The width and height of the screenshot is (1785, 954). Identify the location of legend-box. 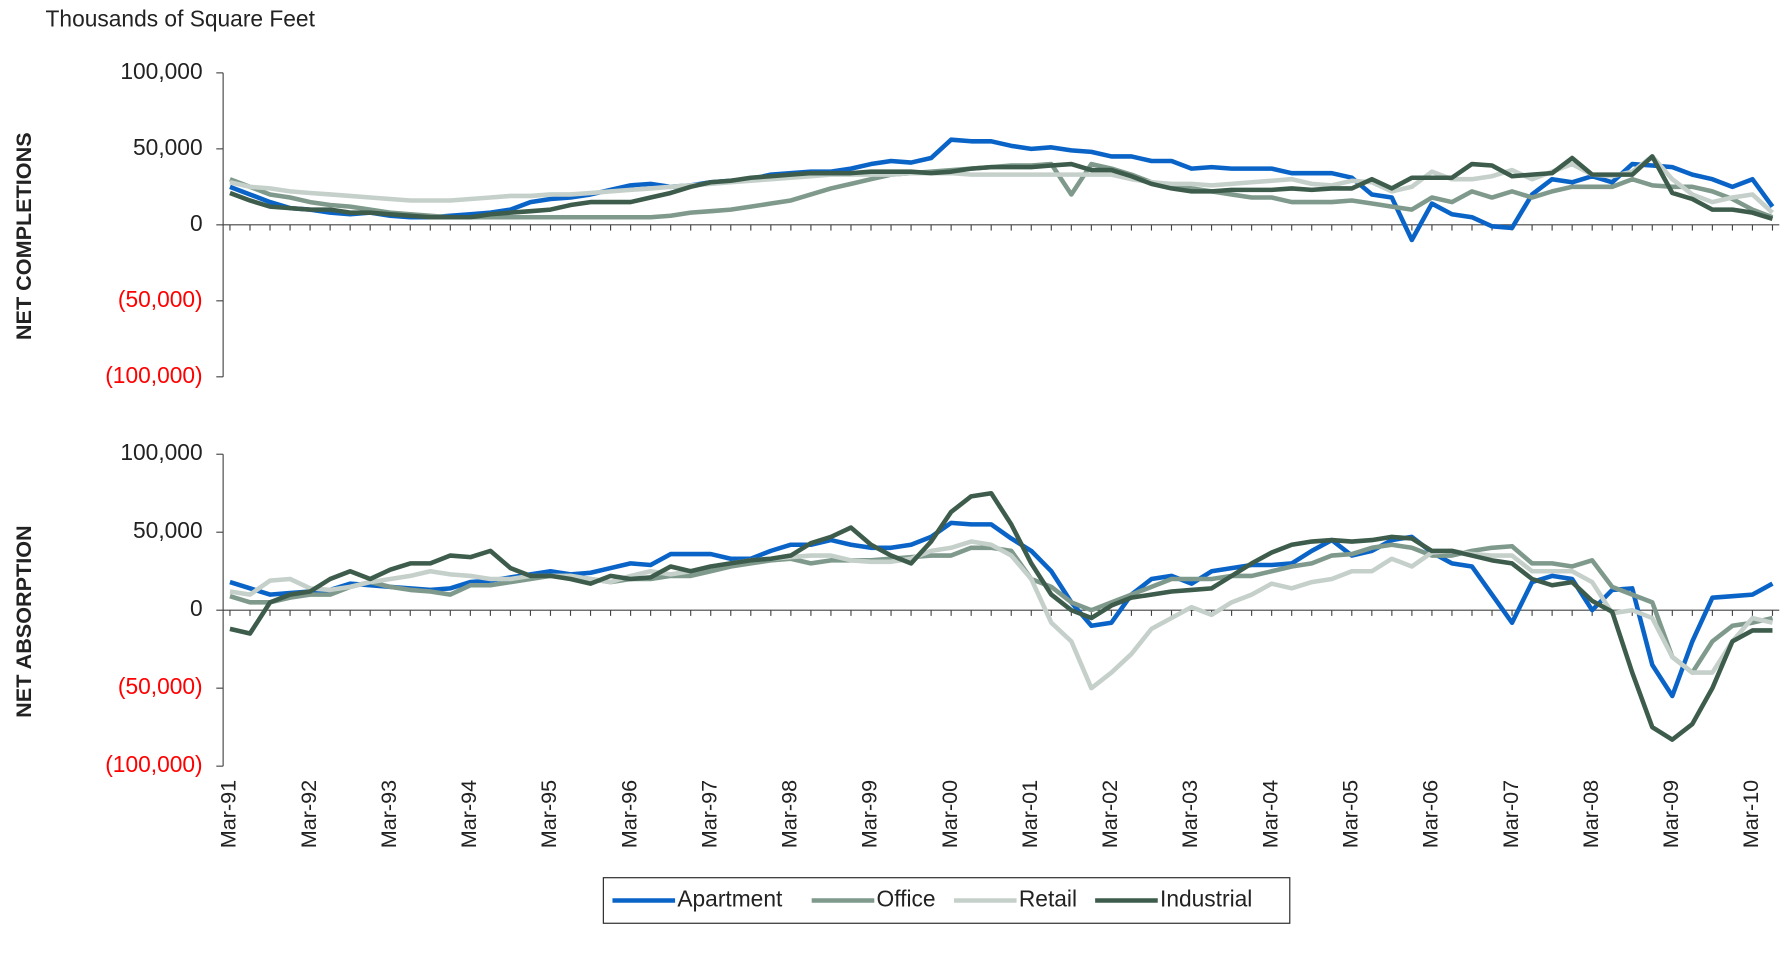
(946, 900).